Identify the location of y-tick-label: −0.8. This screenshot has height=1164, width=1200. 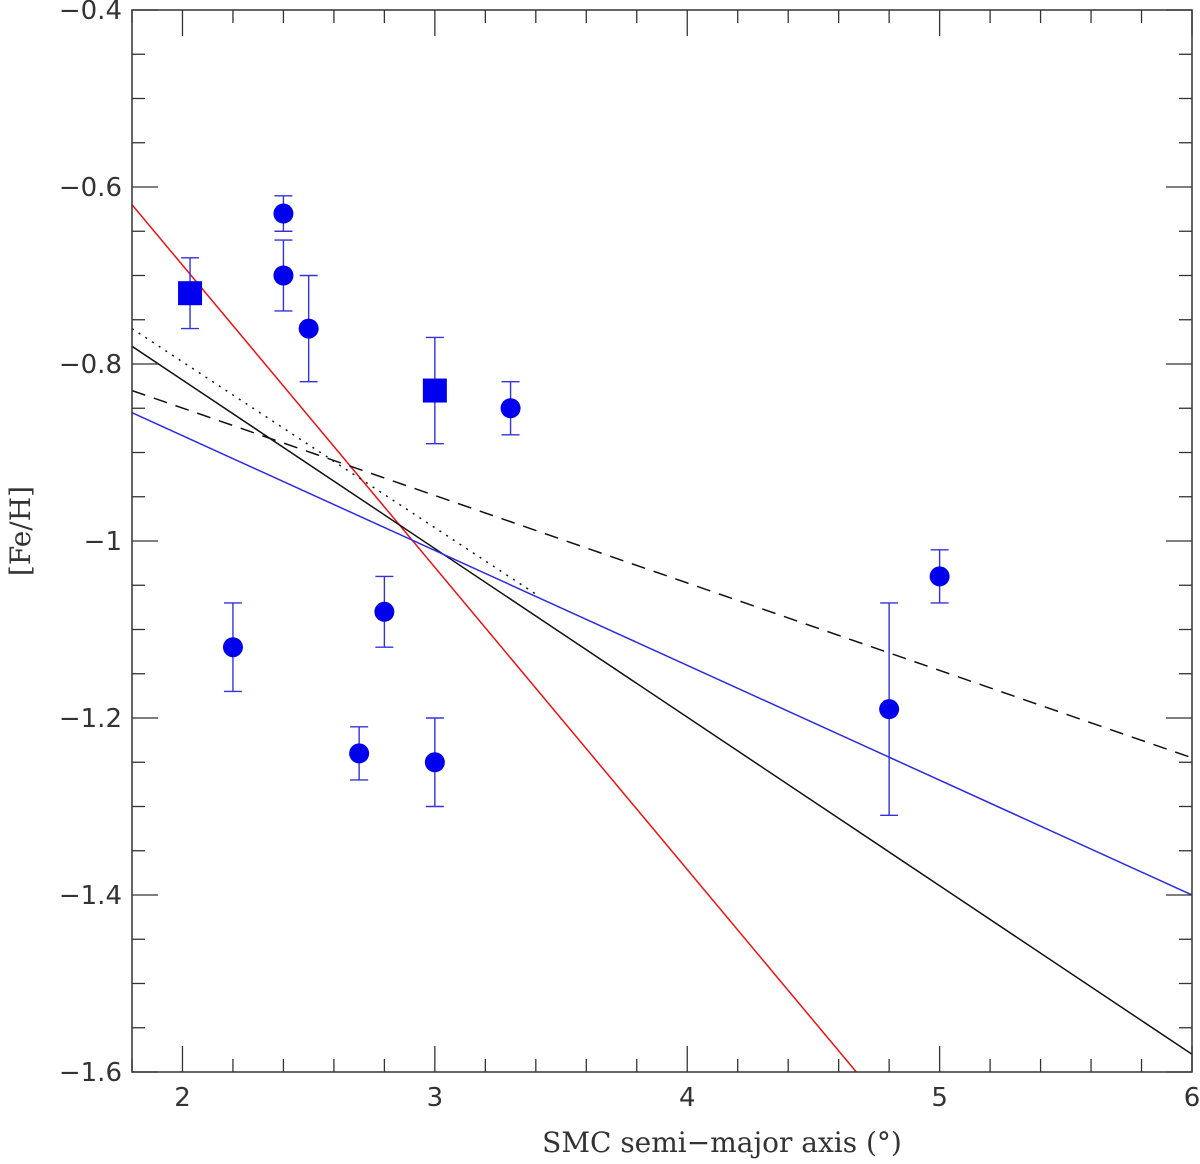
(90, 365).